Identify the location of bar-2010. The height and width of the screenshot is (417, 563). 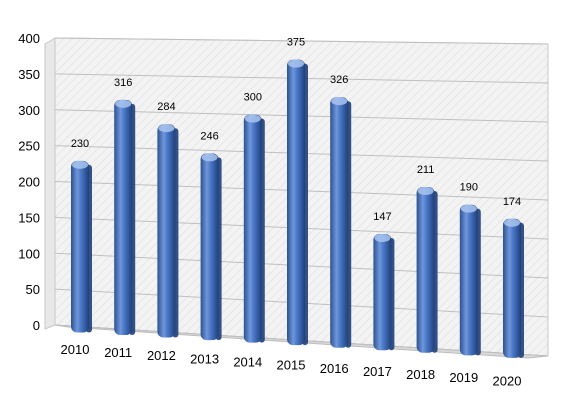
(81, 246).